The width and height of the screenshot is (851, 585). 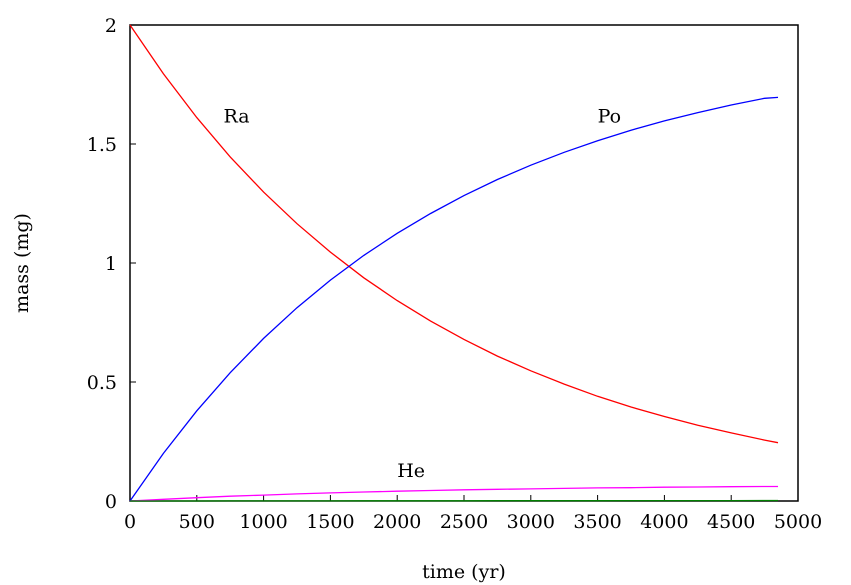 What do you see at coordinates (609, 117) in the screenshot?
I see `series-label-po: Po` at bounding box center [609, 117].